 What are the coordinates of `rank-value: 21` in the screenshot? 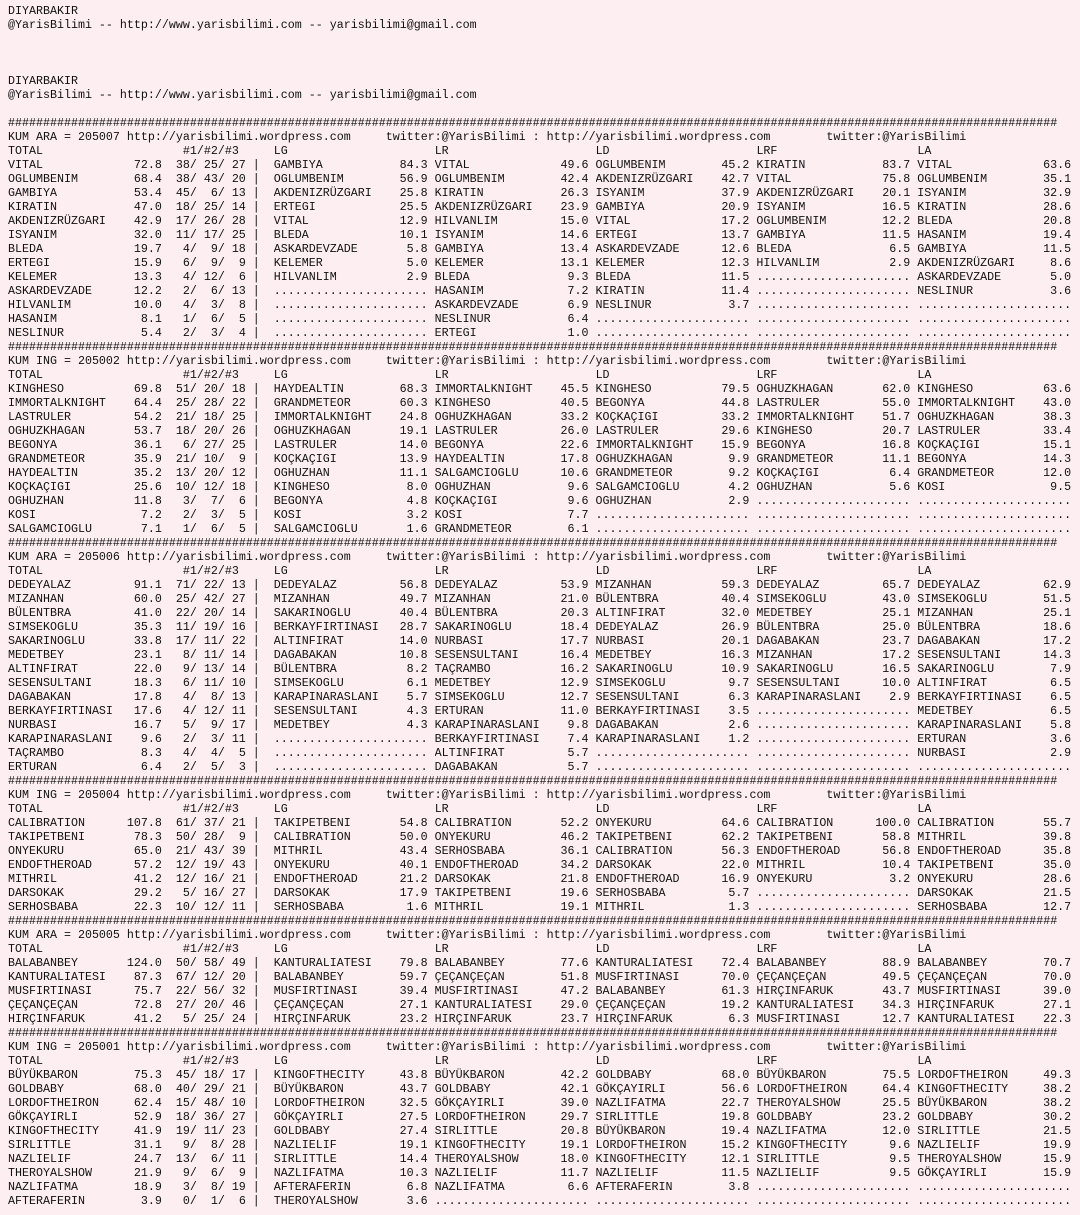 It's located at (182, 417).